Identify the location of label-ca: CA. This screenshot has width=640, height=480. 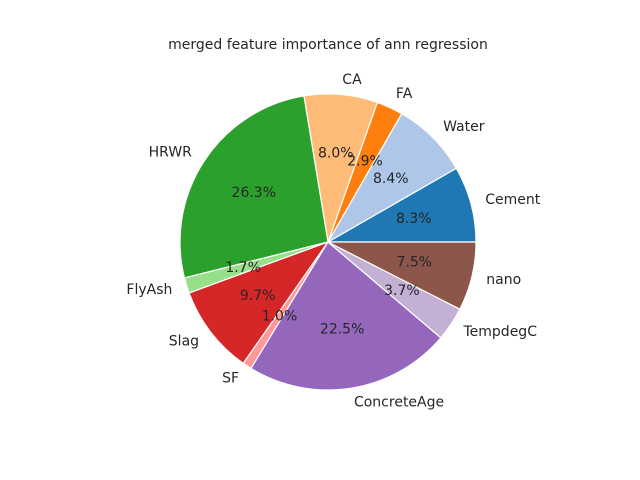
(352, 80).